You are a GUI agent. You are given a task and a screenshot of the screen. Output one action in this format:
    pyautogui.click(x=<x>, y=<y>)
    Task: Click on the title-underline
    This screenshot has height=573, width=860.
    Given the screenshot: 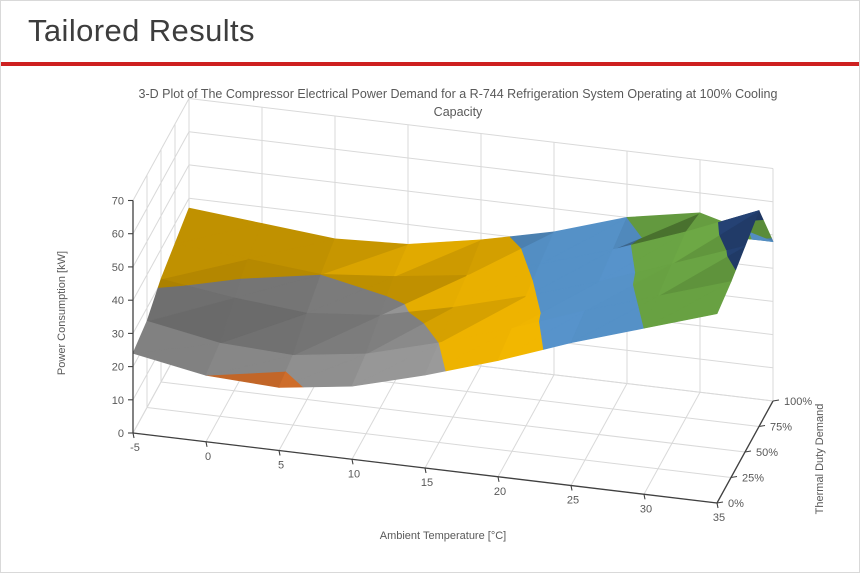 What is the action you would take?
    pyautogui.click(x=430, y=64)
    